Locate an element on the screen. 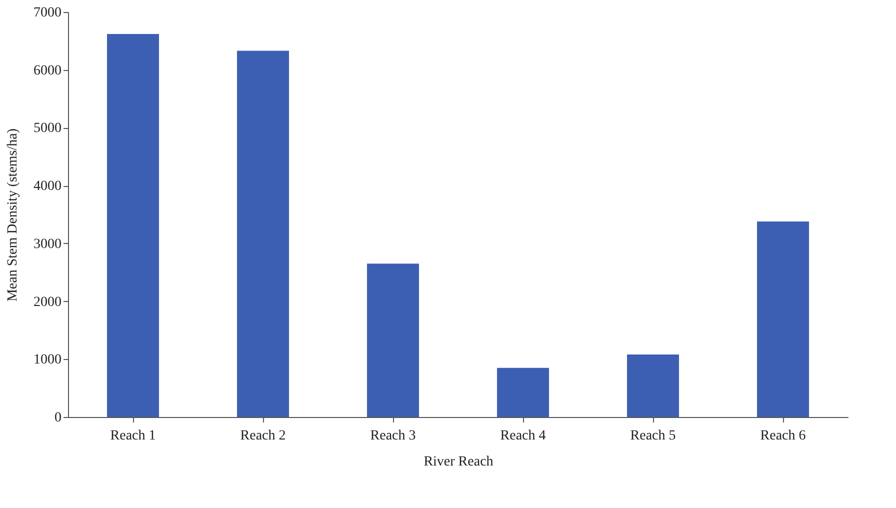 This screenshot has height=508, width=896. y-tick-label: 2000 is located at coordinates (48, 302).